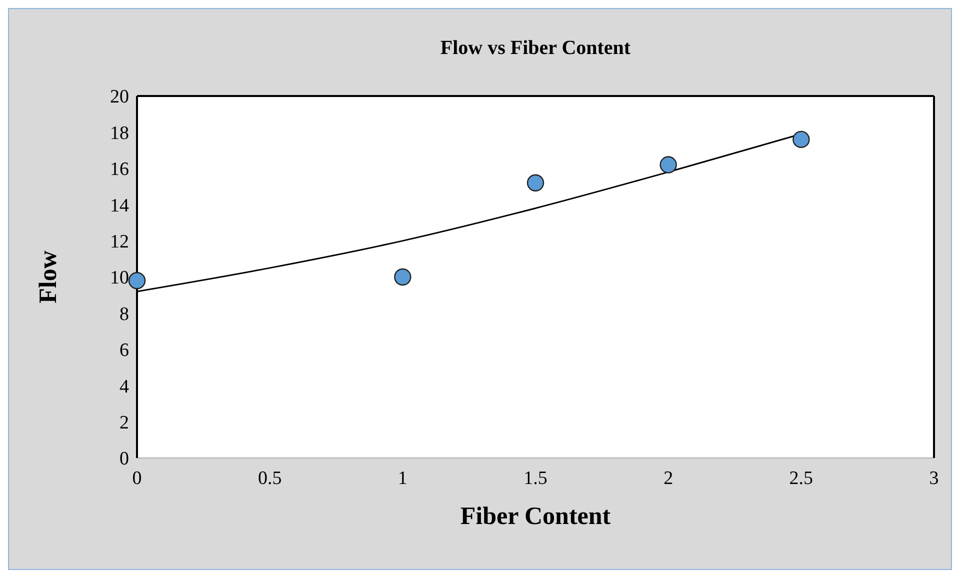 This screenshot has height=578, width=960. I want to click on y-tick-label: 10, so click(119, 278).